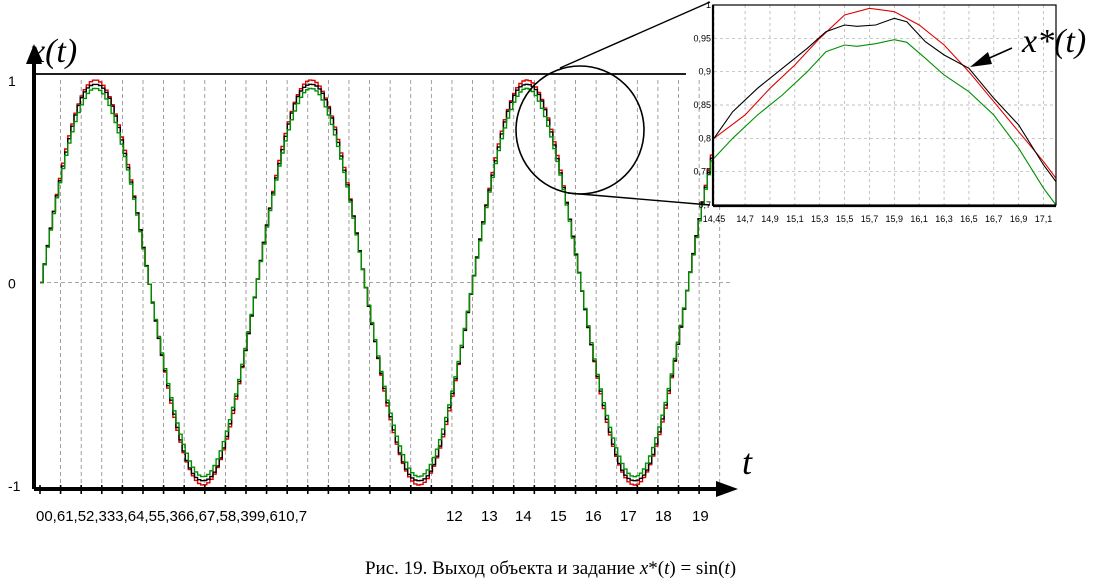  I want to click on inset-grid, so click(884, 105).